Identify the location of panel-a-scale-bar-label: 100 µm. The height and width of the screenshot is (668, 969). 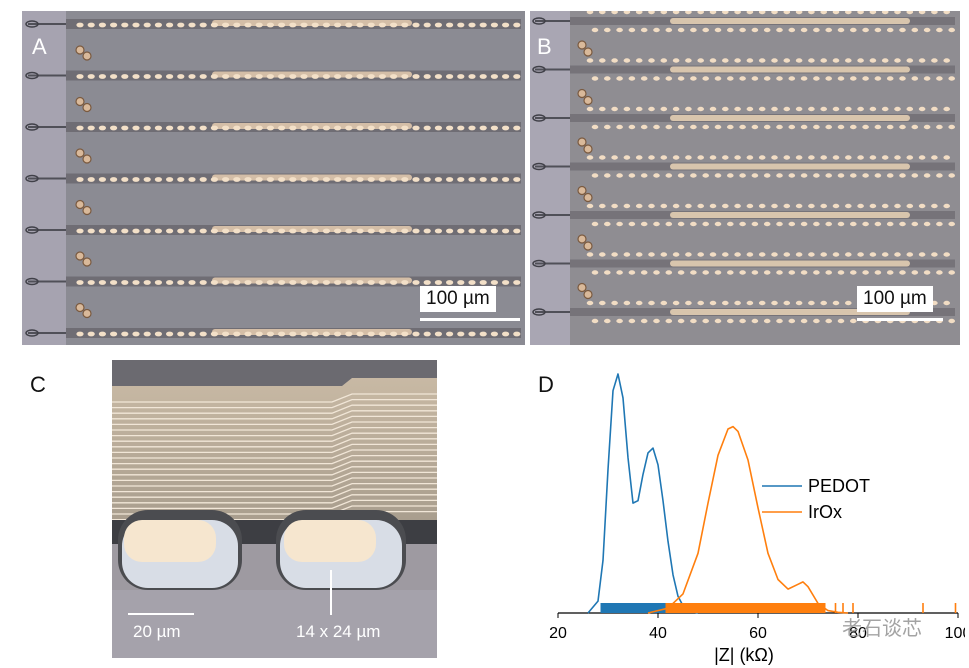
(458, 299).